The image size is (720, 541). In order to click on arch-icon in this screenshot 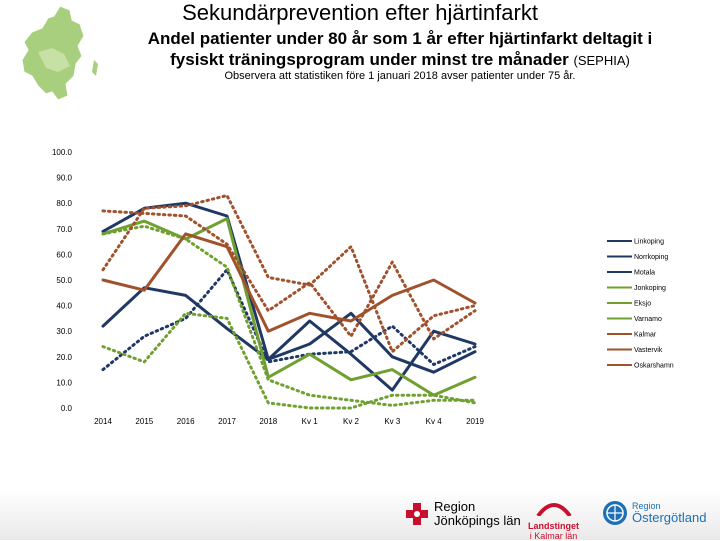, I will do `click(553, 510)`.